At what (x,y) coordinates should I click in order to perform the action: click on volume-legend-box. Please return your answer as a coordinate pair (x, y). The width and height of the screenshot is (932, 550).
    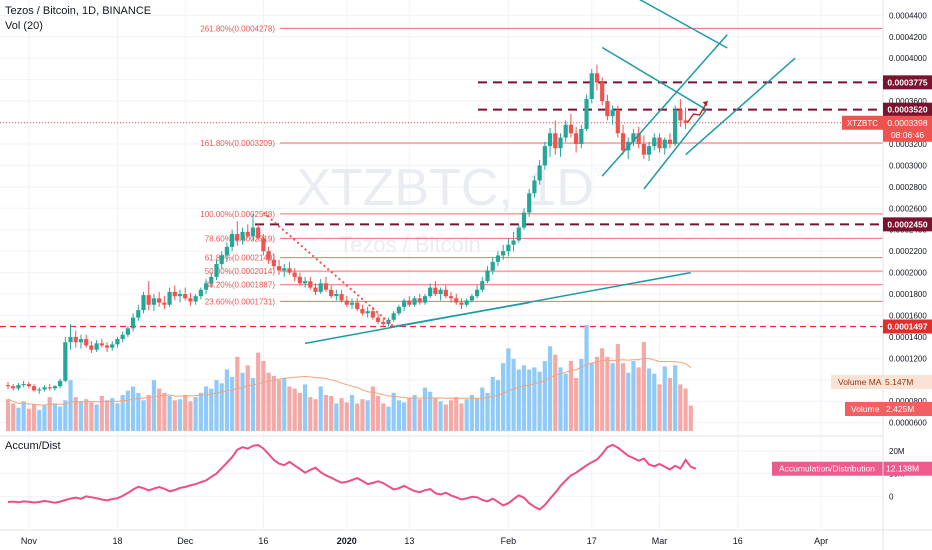
    Looking at the image, I should click on (888, 409).